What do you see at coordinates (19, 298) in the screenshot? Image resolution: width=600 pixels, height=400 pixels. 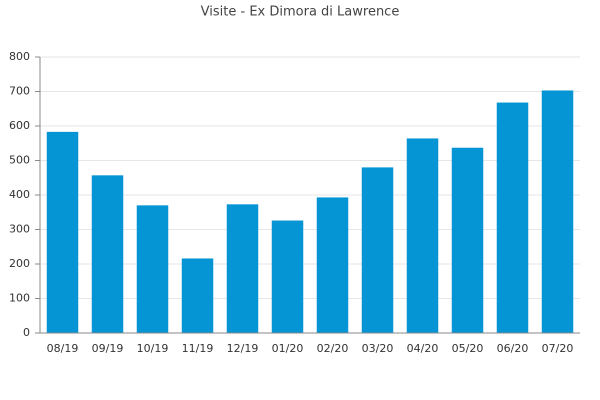 I see `y-tick-label: 100` at bounding box center [19, 298].